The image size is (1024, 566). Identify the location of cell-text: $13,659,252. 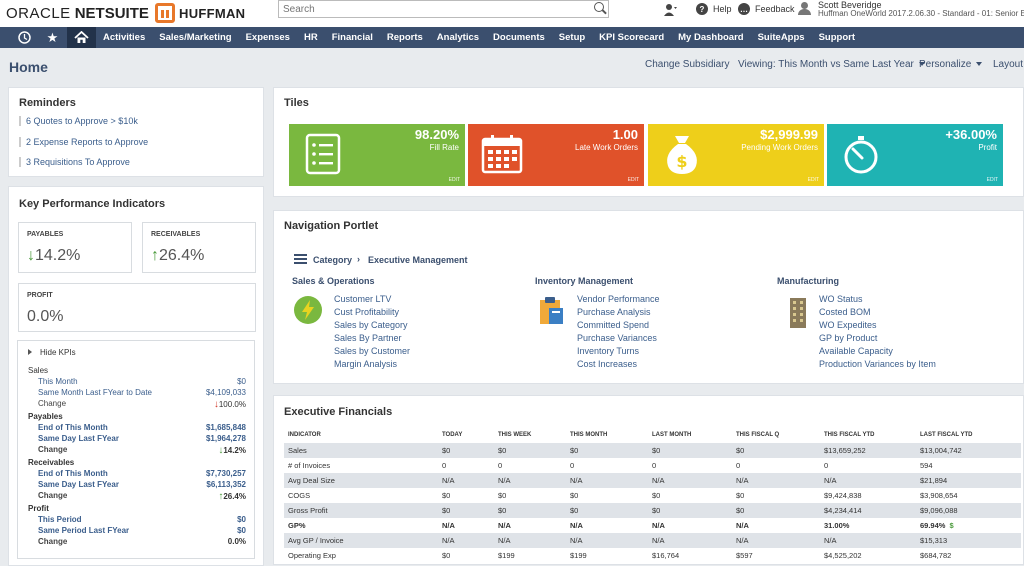
(845, 450).